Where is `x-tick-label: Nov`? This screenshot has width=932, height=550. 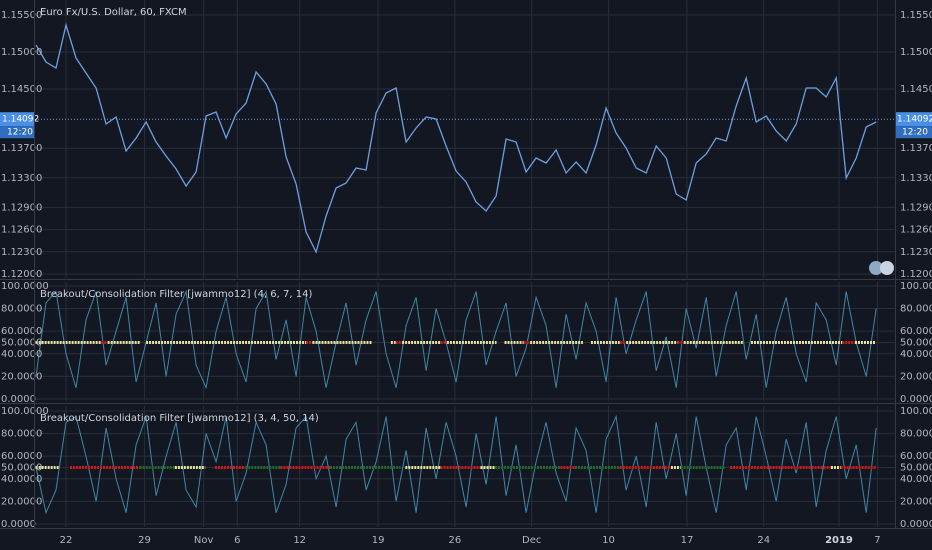
x-tick-label: Nov is located at coordinates (204, 540).